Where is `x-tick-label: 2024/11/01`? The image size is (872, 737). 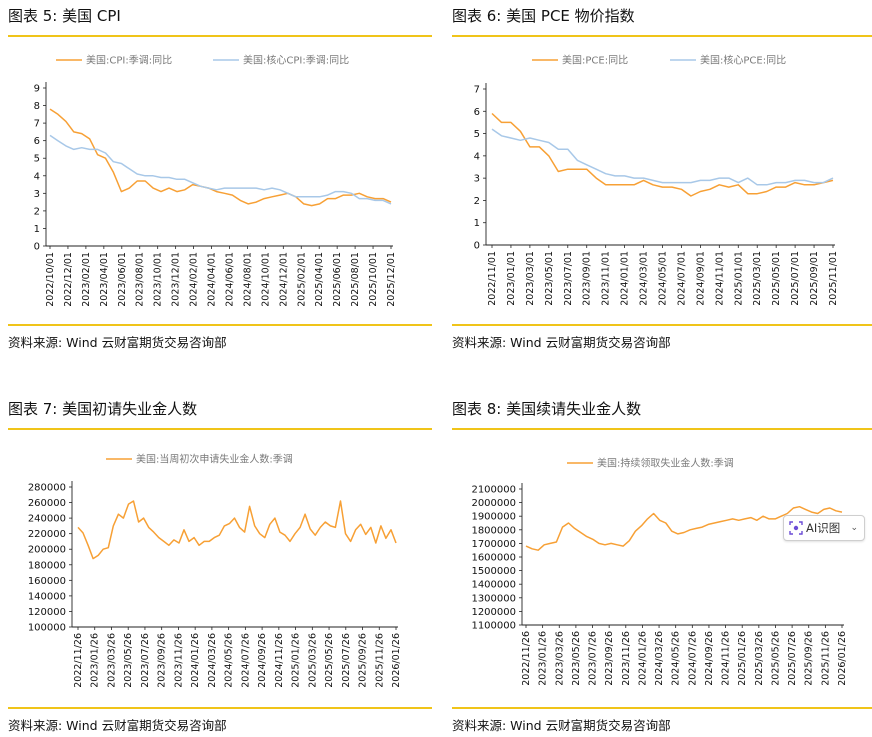 x-tick-label: 2024/11/01 is located at coordinates (719, 278).